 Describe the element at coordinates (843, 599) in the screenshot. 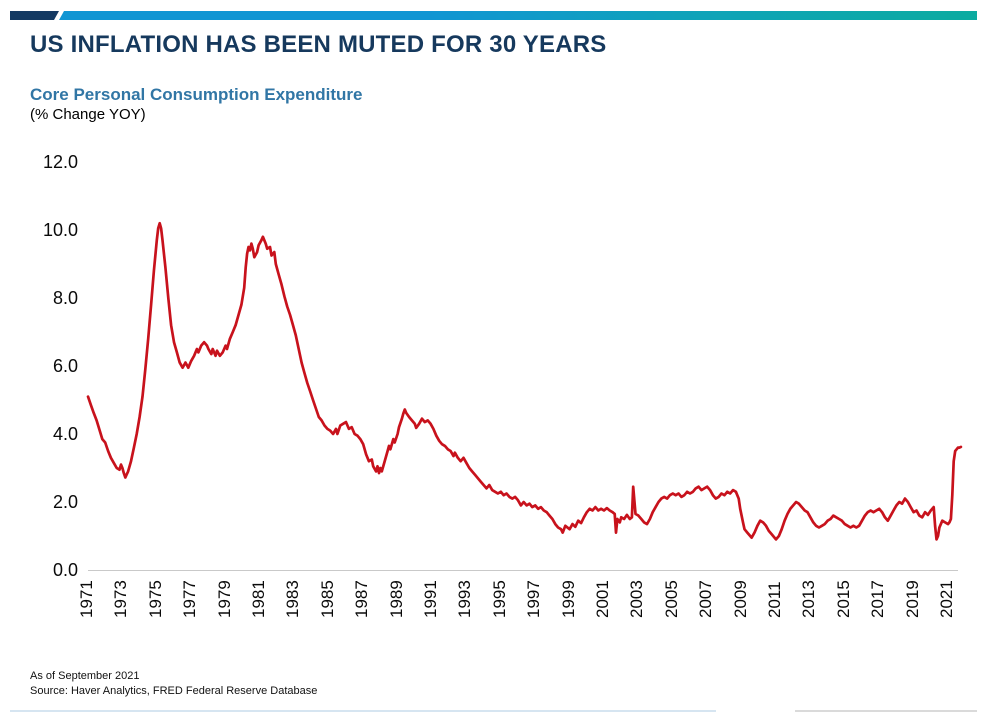

I see `x-axis-tick-label: 2015` at that location.